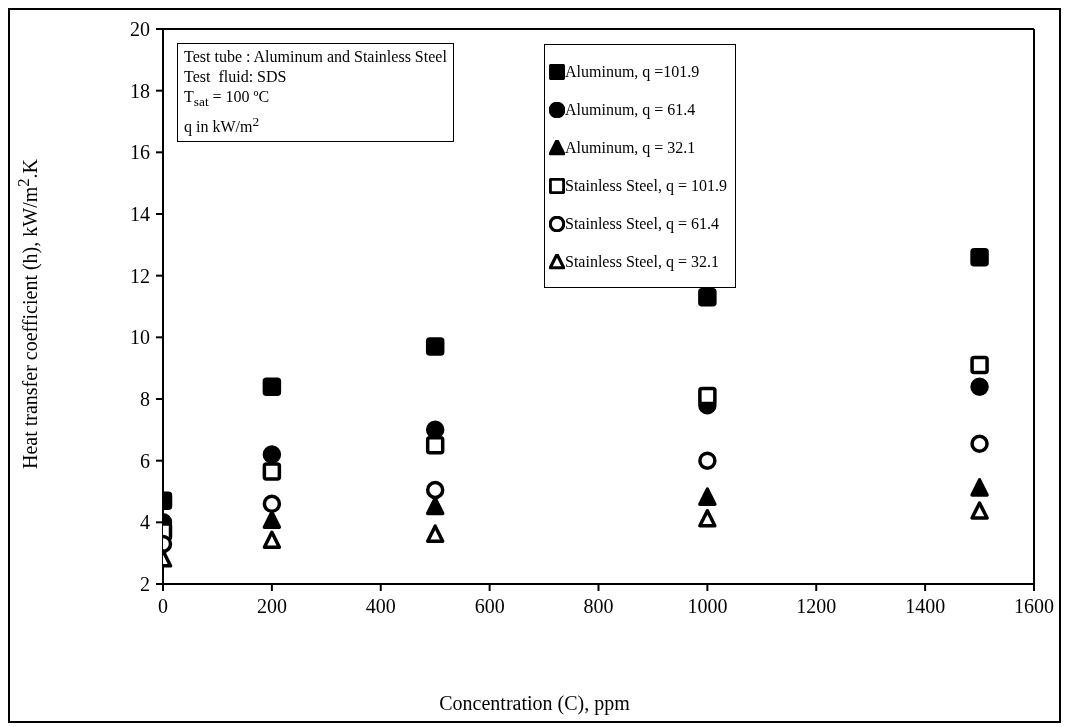  Describe the element at coordinates (925, 606) in the screenshot. I see `x-tick-label: 1400` at that location.